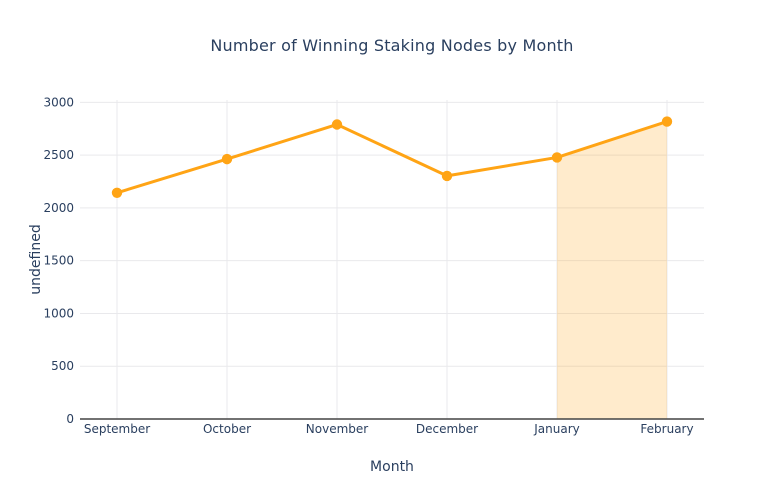  Describe the element at coordinates (612, 270) in the screenshot. I see `highlight-area` at that location.